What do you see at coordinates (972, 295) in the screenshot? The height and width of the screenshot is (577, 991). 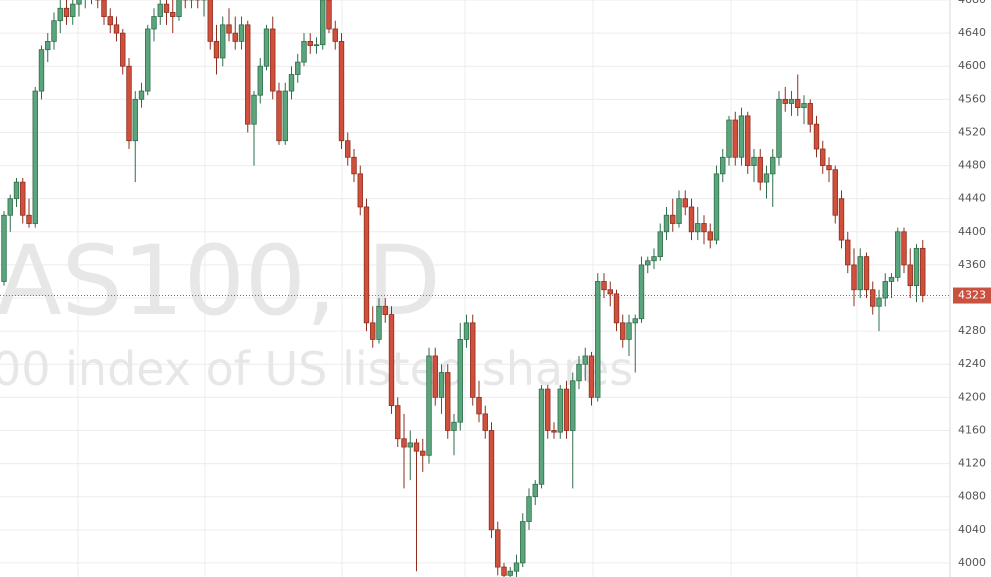 I see `last-price-box` at bounding box center [972, 295].